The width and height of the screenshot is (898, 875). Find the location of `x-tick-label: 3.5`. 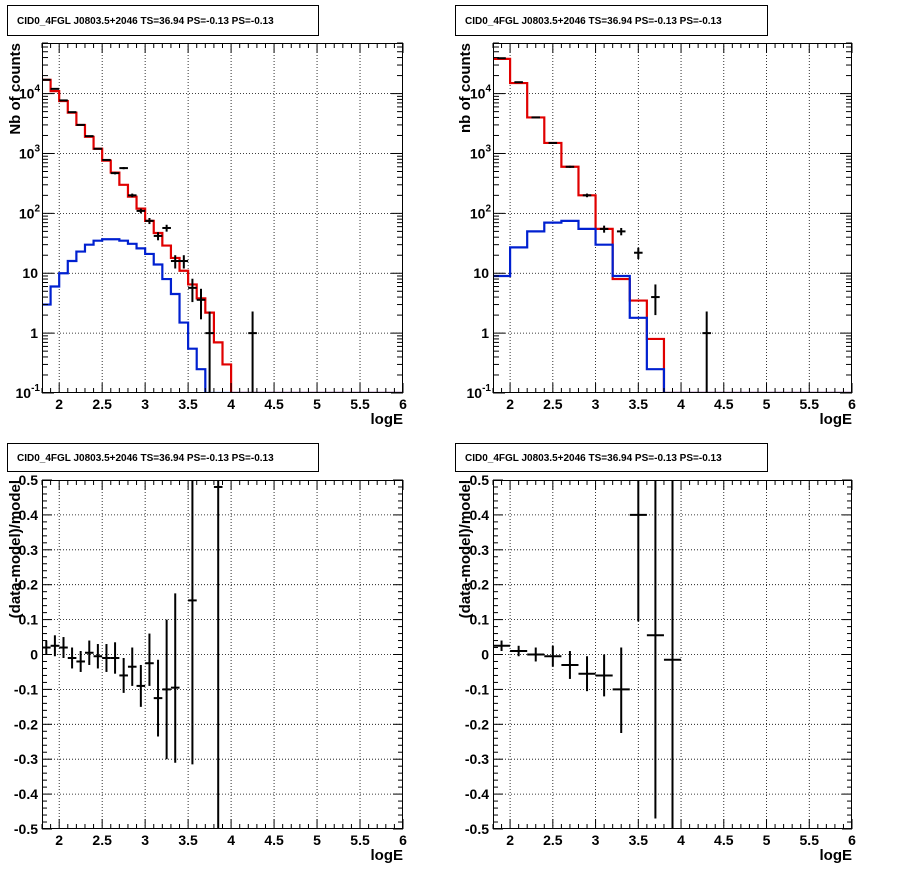

x-tick-label: 3.5 is located at coordinates (188, 840).